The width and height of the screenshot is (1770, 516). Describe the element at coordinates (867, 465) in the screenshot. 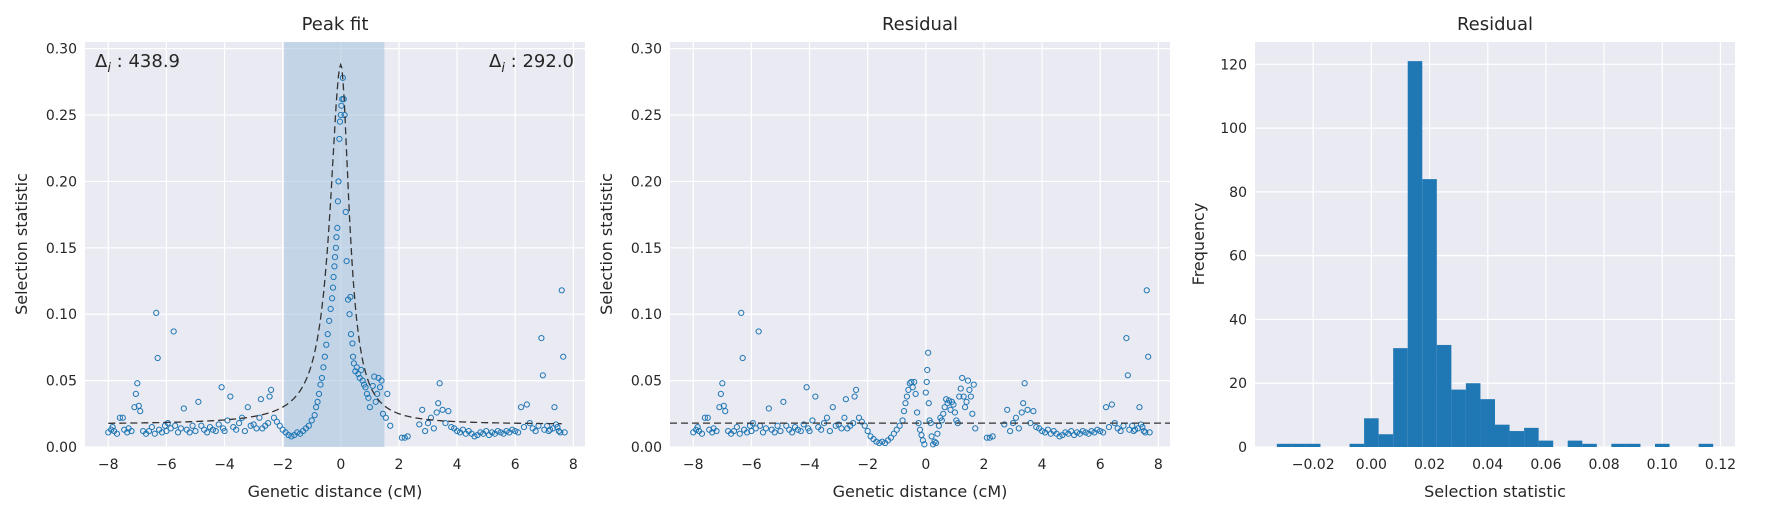

I see `x-tick-label: −2` at that location.